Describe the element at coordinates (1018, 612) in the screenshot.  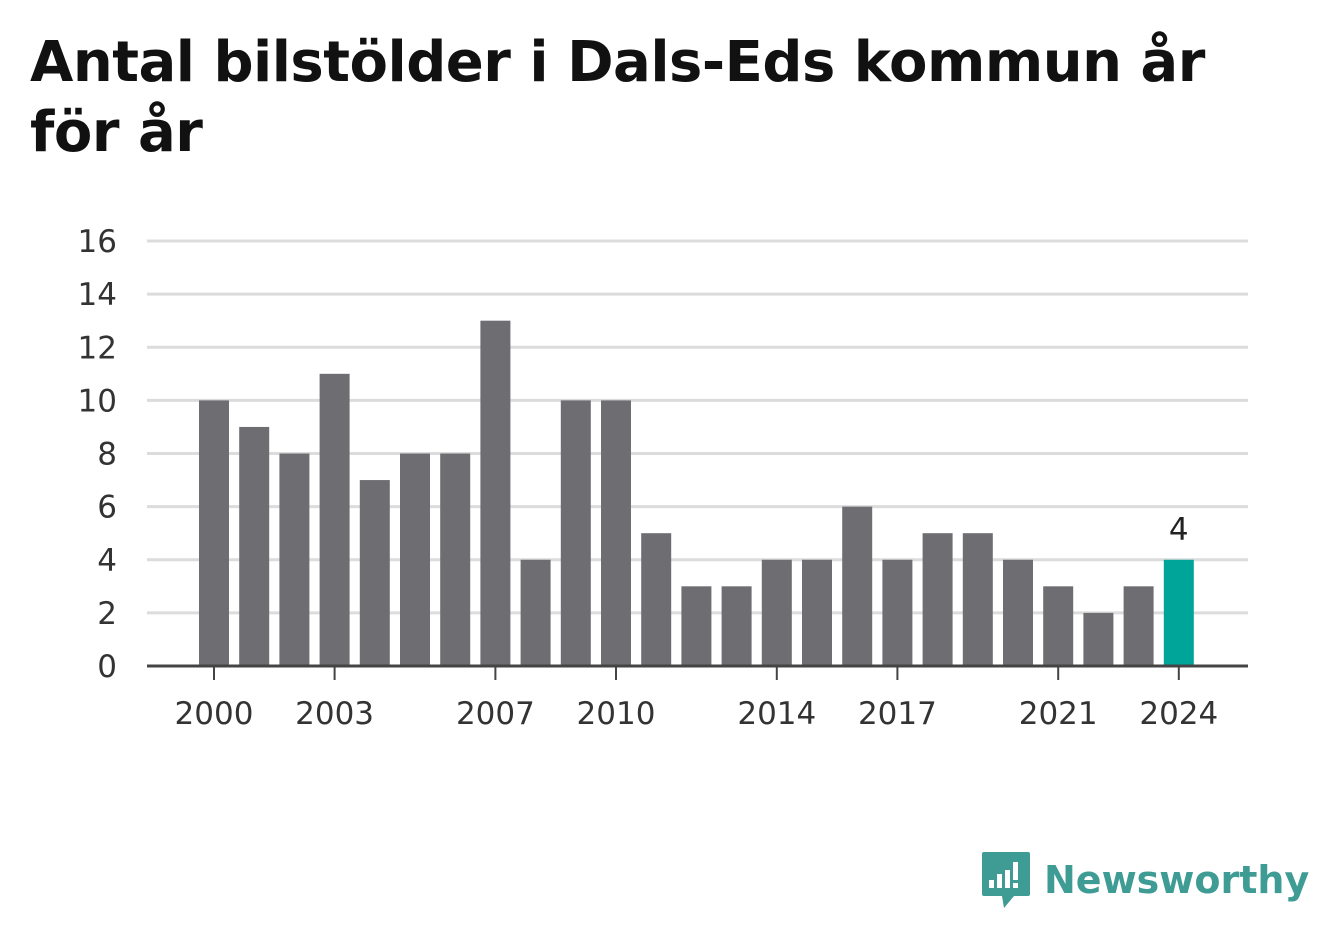
I see `bar-2020` at that location.